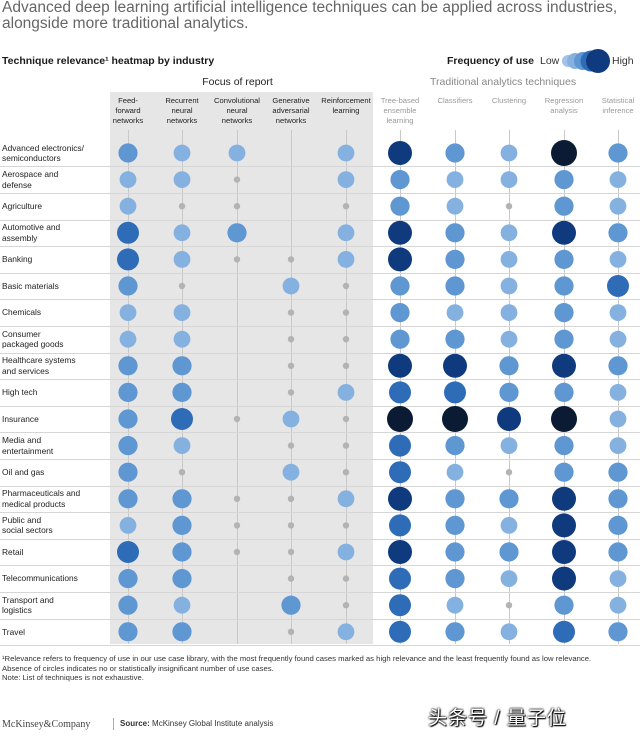 Image resolution: width=640 pixels, height=741 pixels. What do you see at coordinates (291, 110) in the screenshot?
I see `column-header-3: Generative adversarial networks` at bounding box center [291, 110].